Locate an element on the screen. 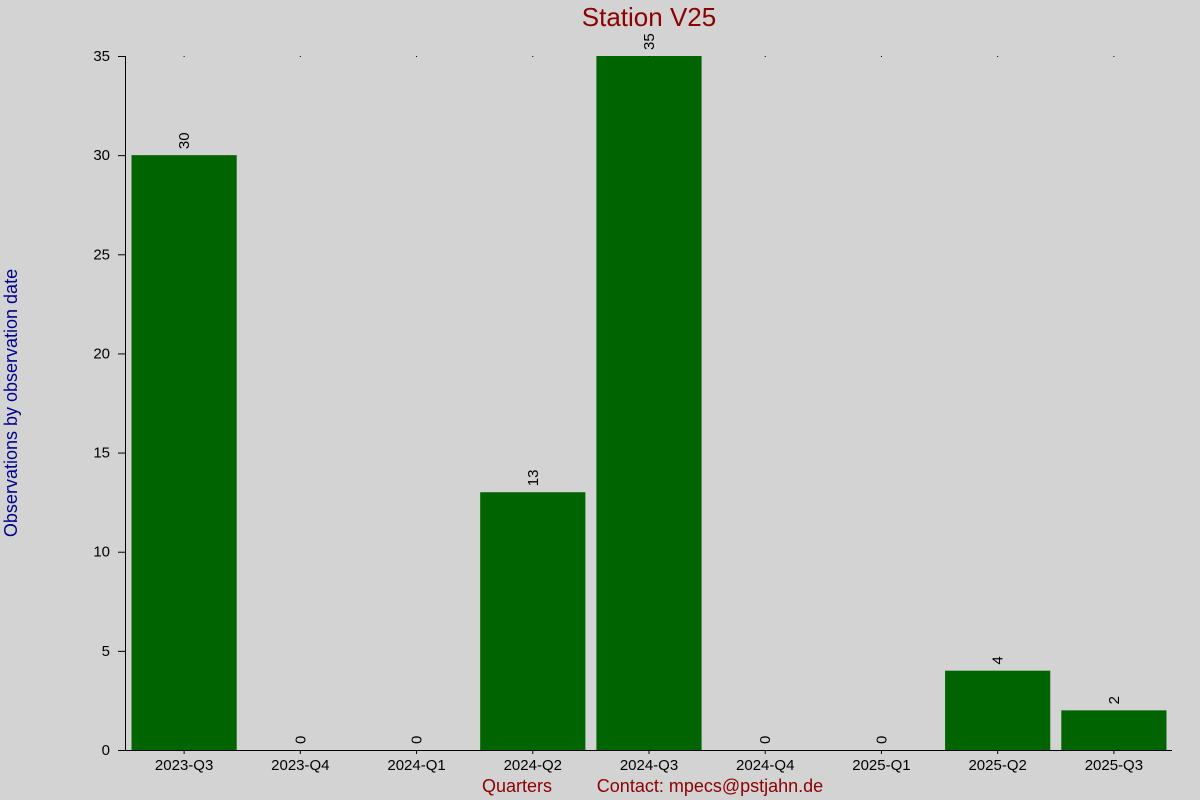 Image resolution: width=1200 pixels, height=800 pixels. y-tick-label: 15 is located at coordinates (101, 453).